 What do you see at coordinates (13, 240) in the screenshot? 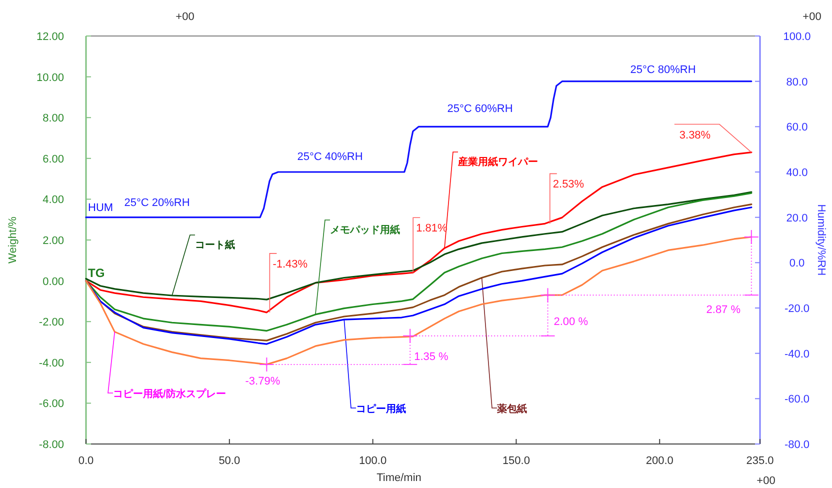
I see `y-axis-title: Weight/%` at bounding box center [13, 240].